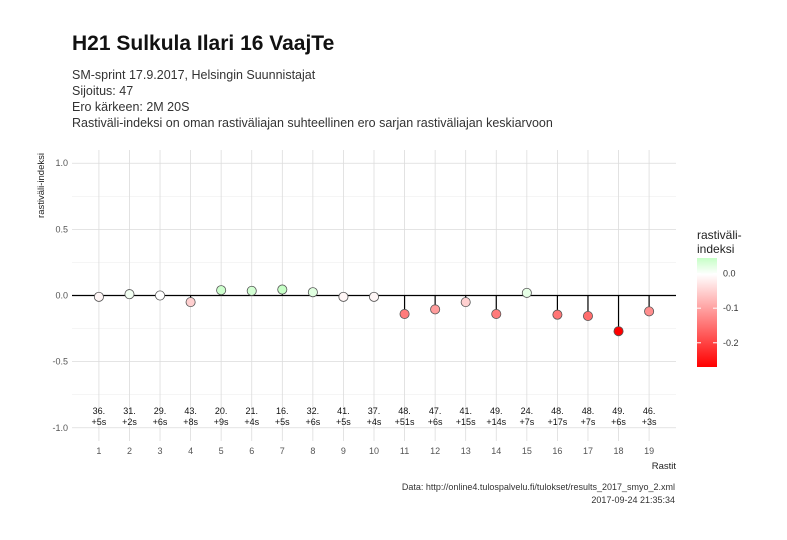 The width and height of the screenshot is (787, 540). I want to click on y-axis-title: rastiväli-indeksi, so click(41, 185).